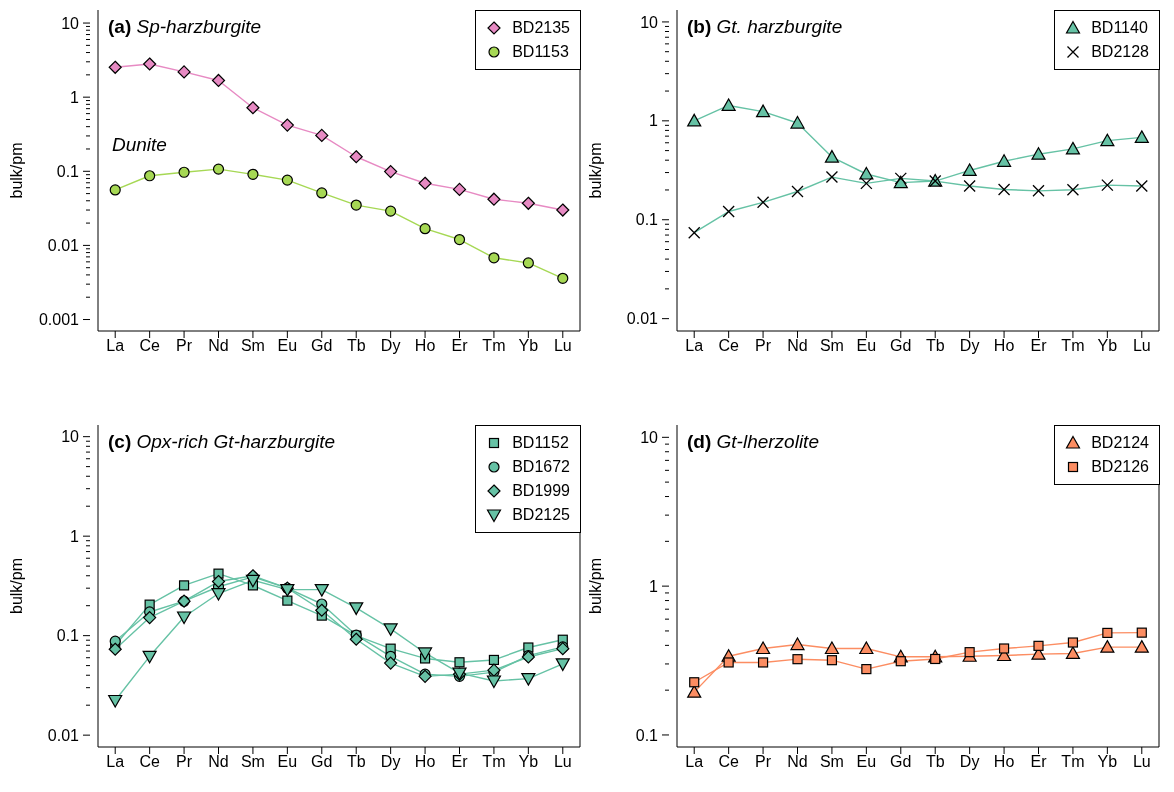  What do you see at coordinates (541, 515) in the screenshot?
I see `legend-label: BD2125` at bounding box center [541, 515].